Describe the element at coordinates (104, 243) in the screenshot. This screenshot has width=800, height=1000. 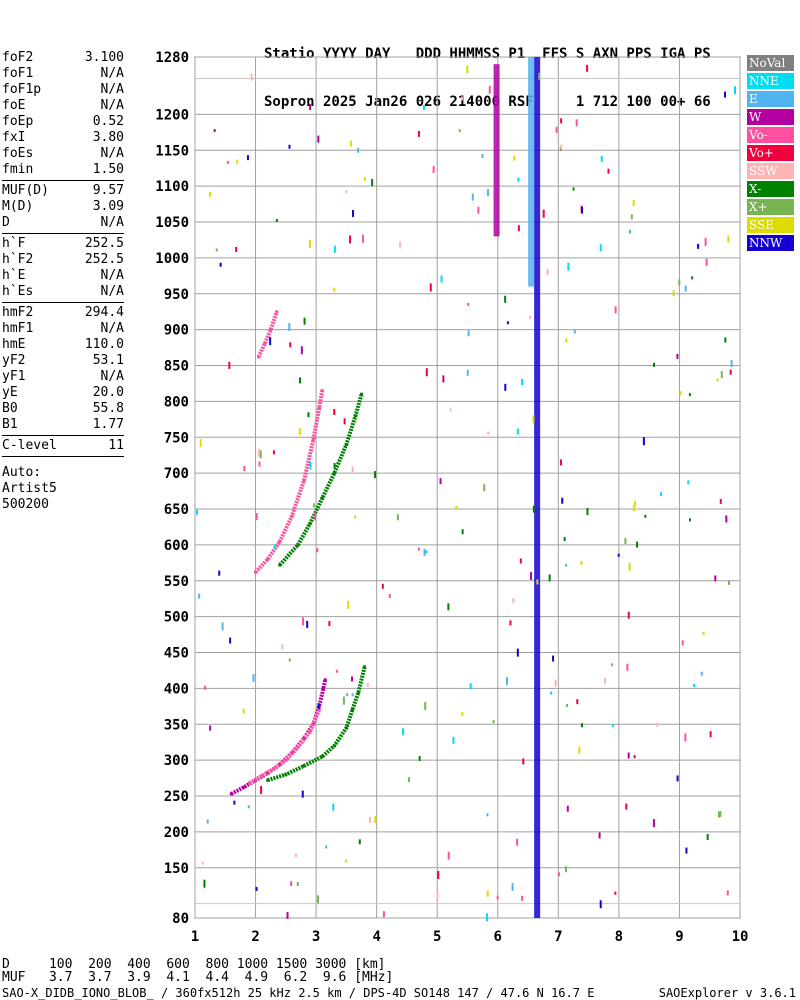
I see `param-value: 252.5` at that location.